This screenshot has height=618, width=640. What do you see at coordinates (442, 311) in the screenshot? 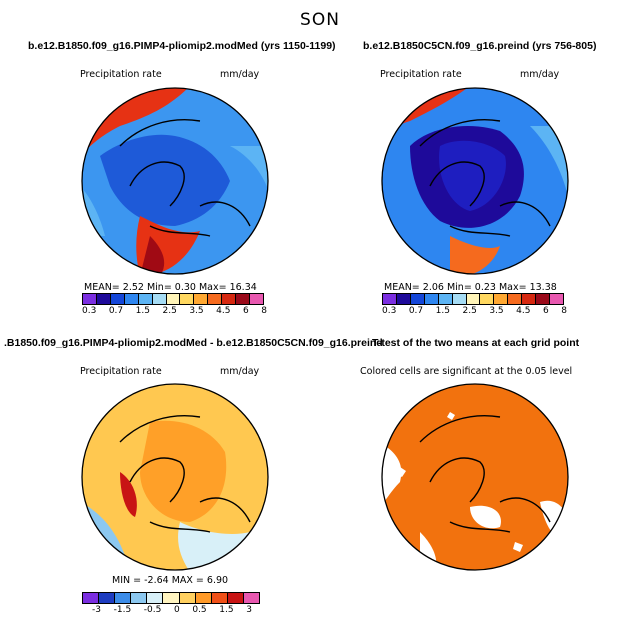
I see `panel-2-tick: 1.5` at bounding box center [442, 311].